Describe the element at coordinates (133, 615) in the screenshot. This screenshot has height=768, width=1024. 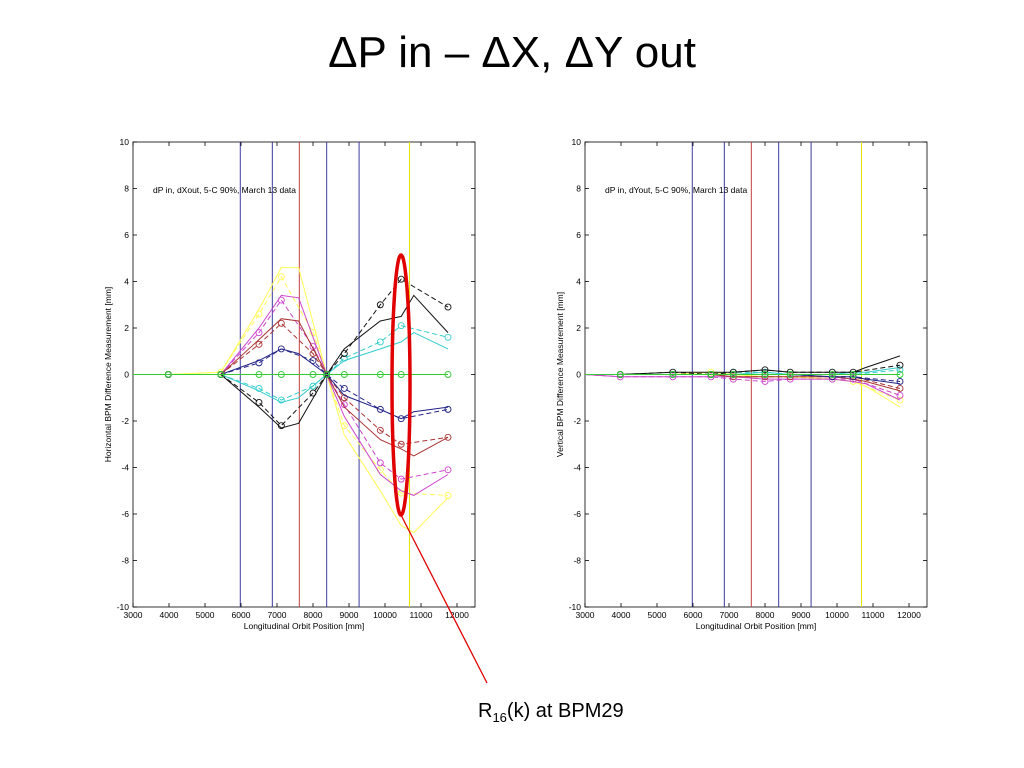
I see `x-tick-label: 3000` at that location.